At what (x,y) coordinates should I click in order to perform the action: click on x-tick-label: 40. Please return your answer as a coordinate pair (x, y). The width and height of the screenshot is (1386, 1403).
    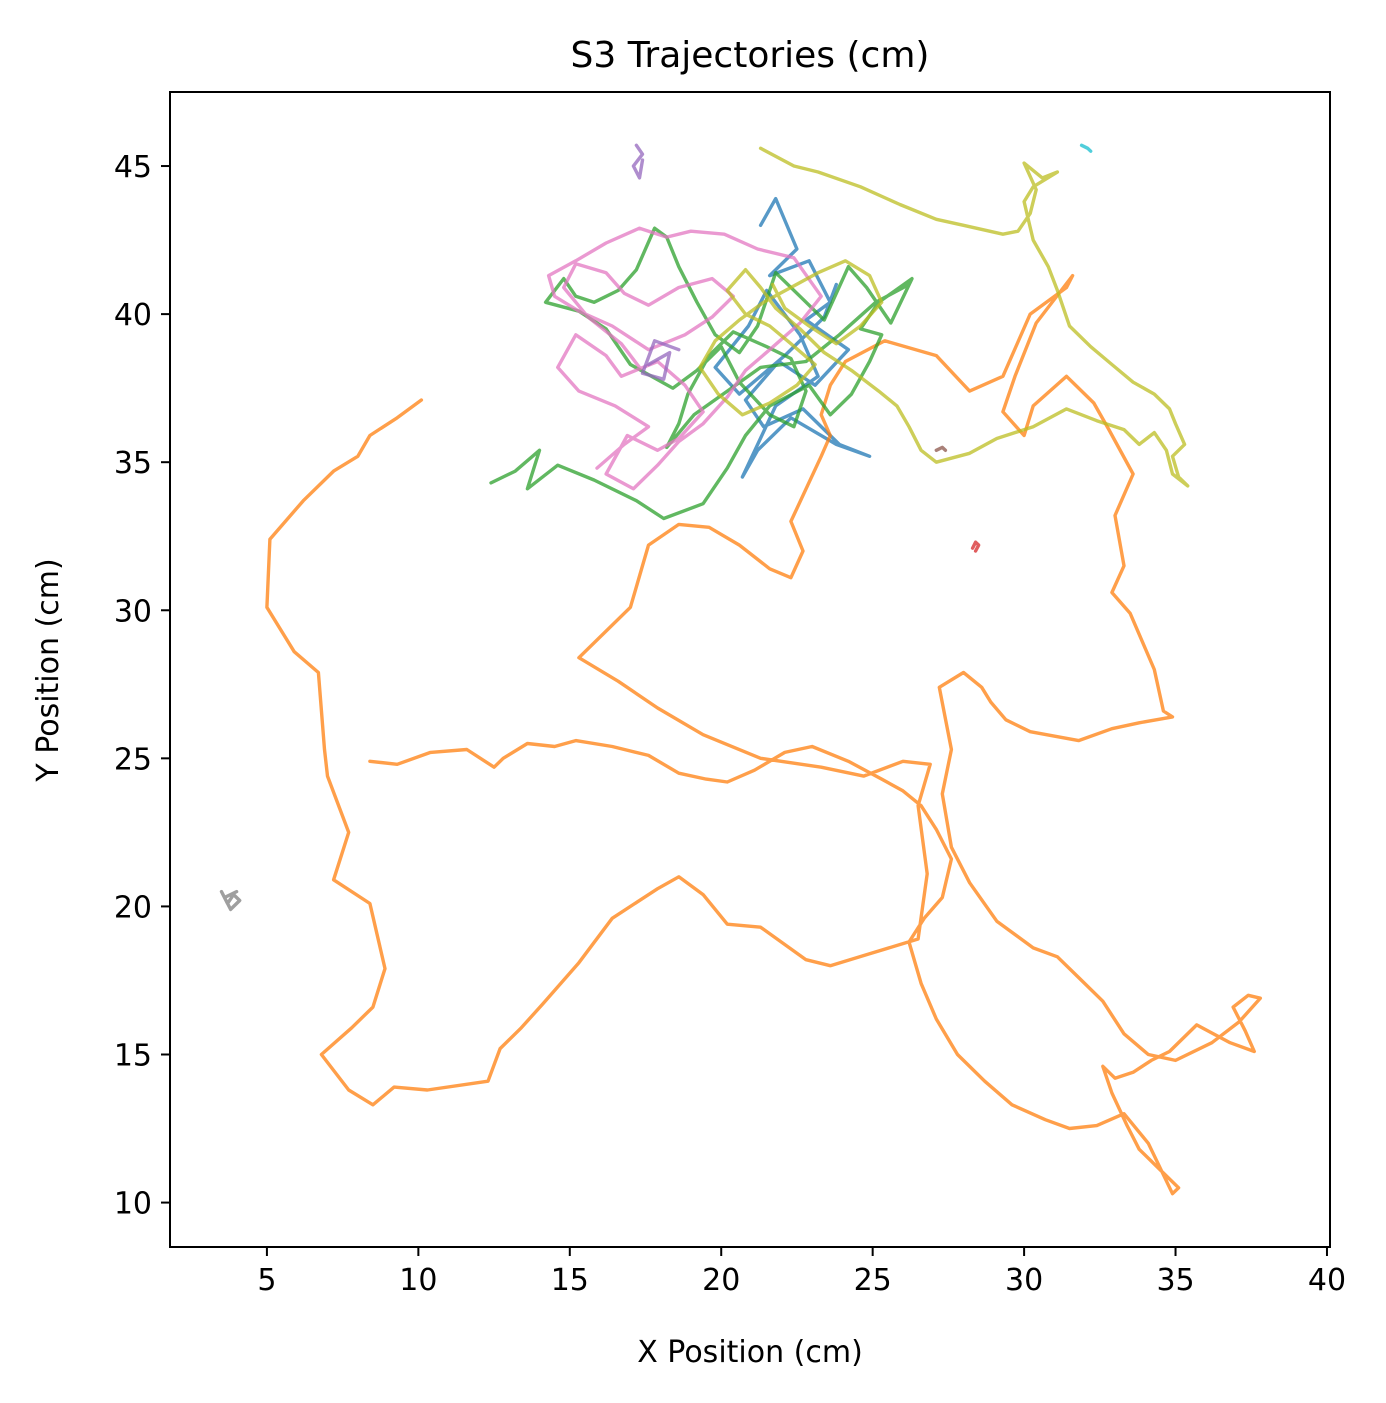
    Looking at the image, I should click on (1327, 1280).